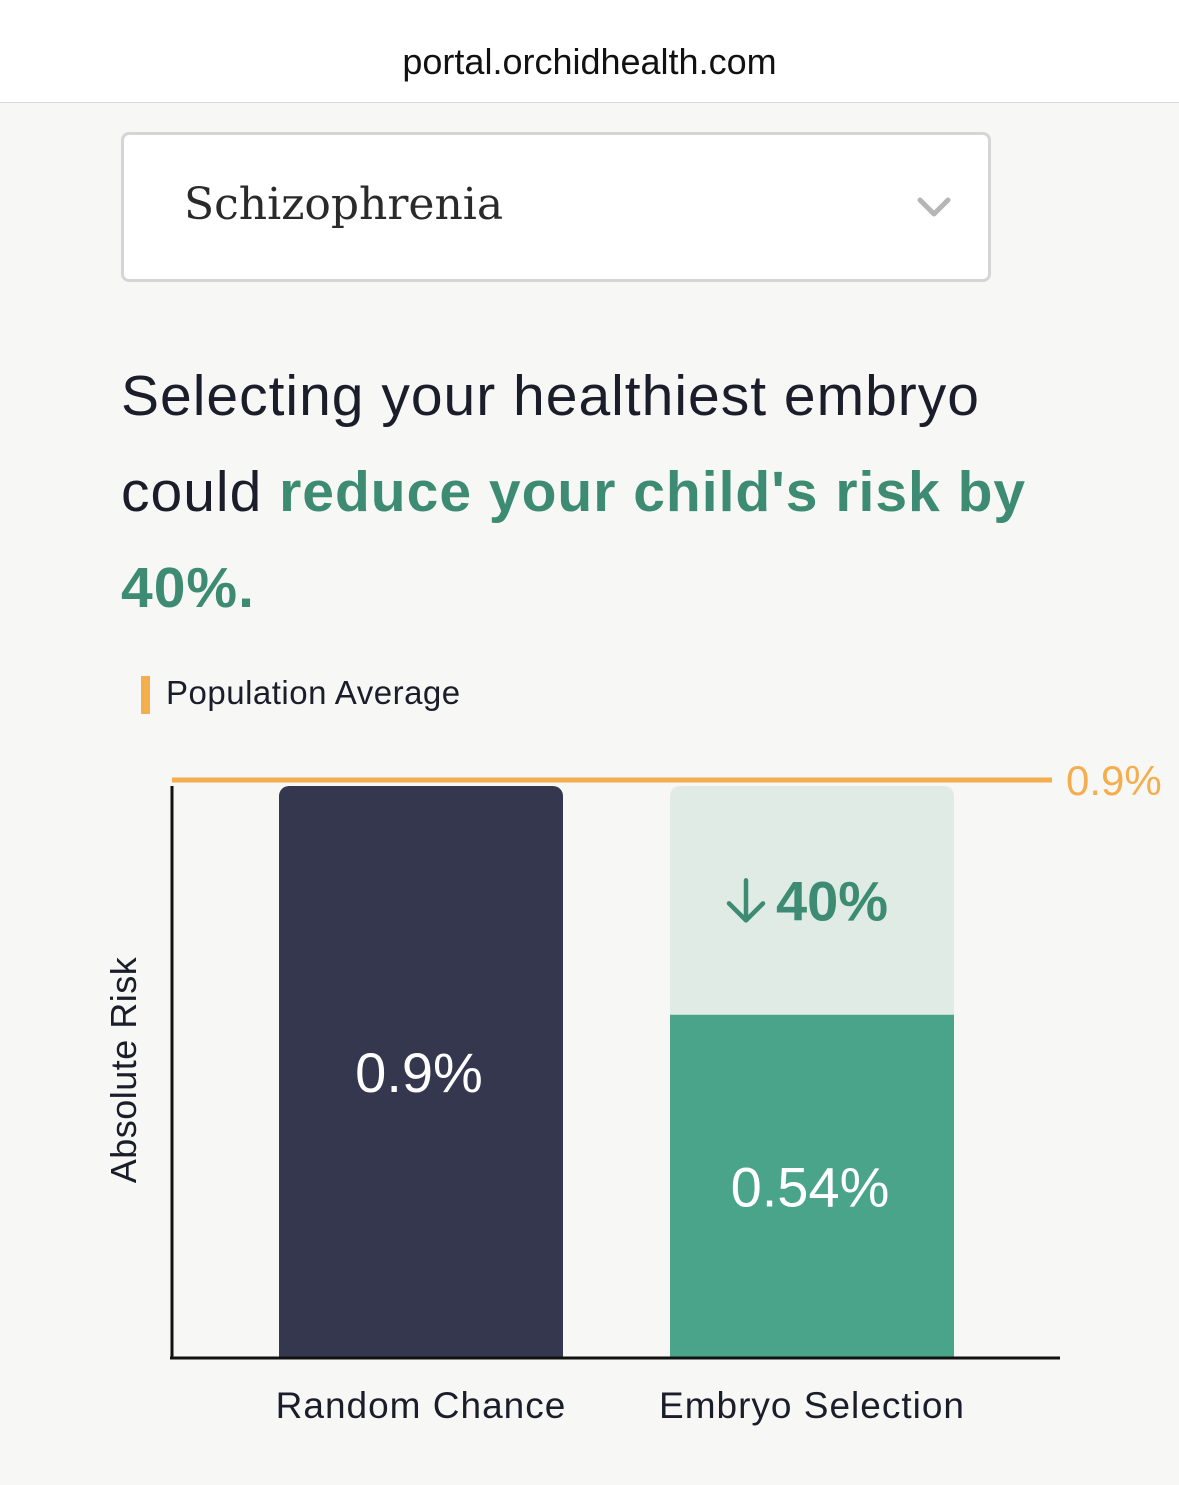  Describe the element at coordinates (313, 692) in the screenshot. I see `legend-label-population-average: Population Average` at that location.